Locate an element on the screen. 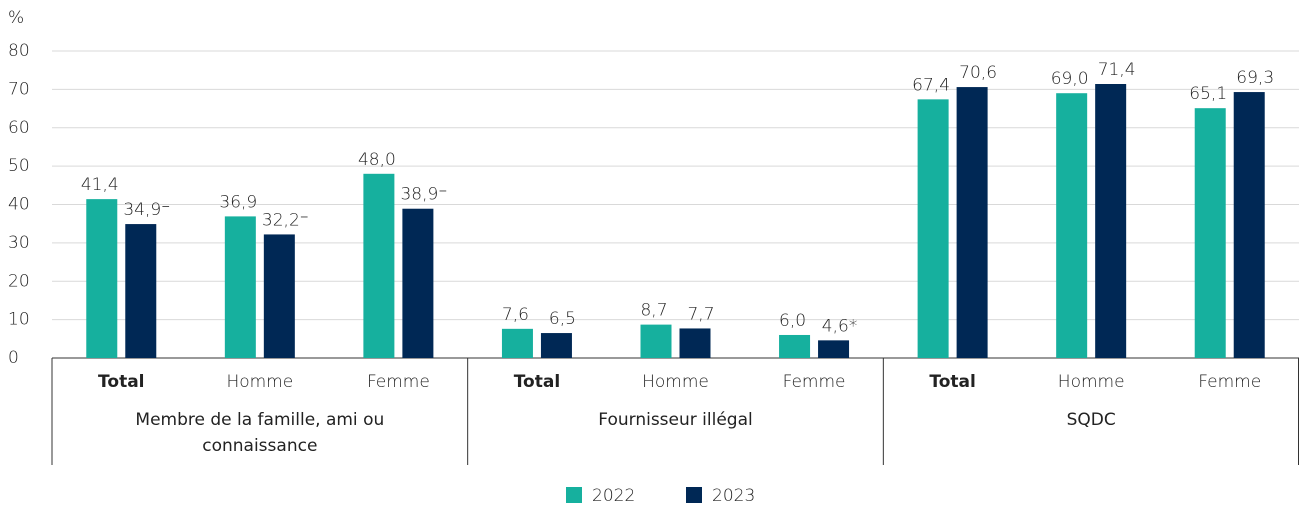  data-label: 8,7 is located at coordinates (653, 311).